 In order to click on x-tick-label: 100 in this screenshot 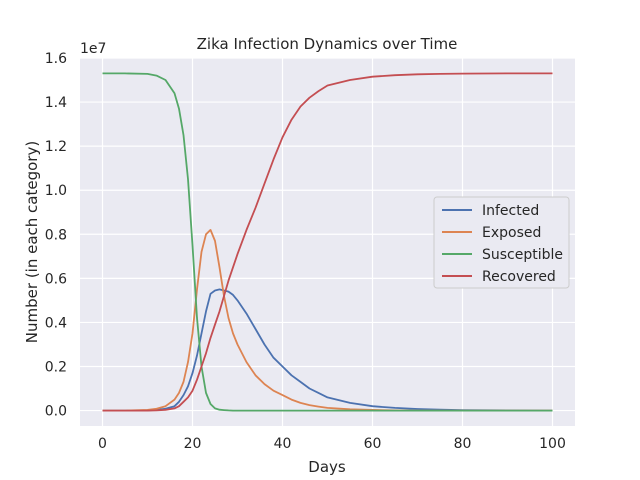, I will do `click(552, 444)`.